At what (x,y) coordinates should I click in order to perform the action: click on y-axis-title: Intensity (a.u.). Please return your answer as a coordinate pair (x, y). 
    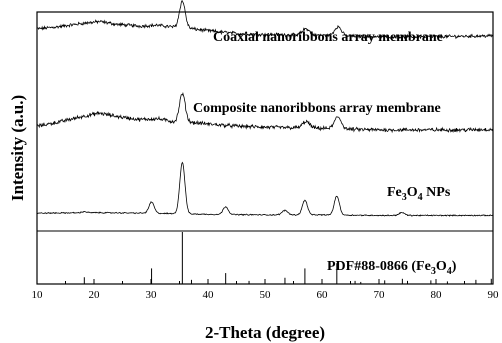
    Looking at the image, I should click on (17, 148).